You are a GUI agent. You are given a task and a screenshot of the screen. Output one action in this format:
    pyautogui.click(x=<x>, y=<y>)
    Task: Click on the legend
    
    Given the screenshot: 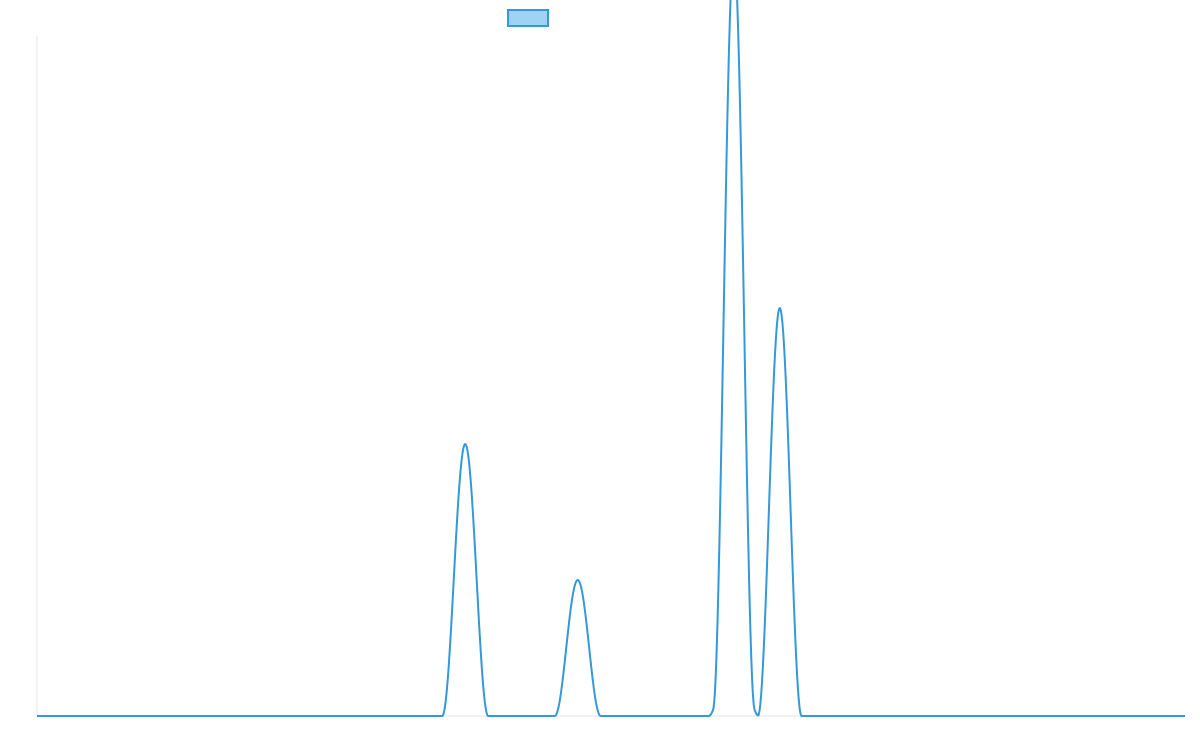 What is the action you would take?
    pyautogui.click(x=528, y=18)
    